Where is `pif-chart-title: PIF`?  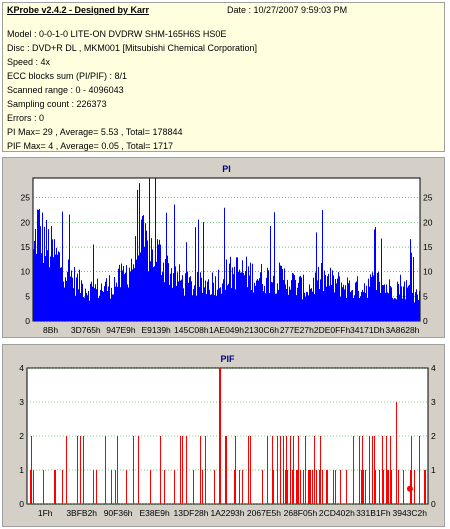
pif-chart-title: PIF is located at coordinates (227, 359).